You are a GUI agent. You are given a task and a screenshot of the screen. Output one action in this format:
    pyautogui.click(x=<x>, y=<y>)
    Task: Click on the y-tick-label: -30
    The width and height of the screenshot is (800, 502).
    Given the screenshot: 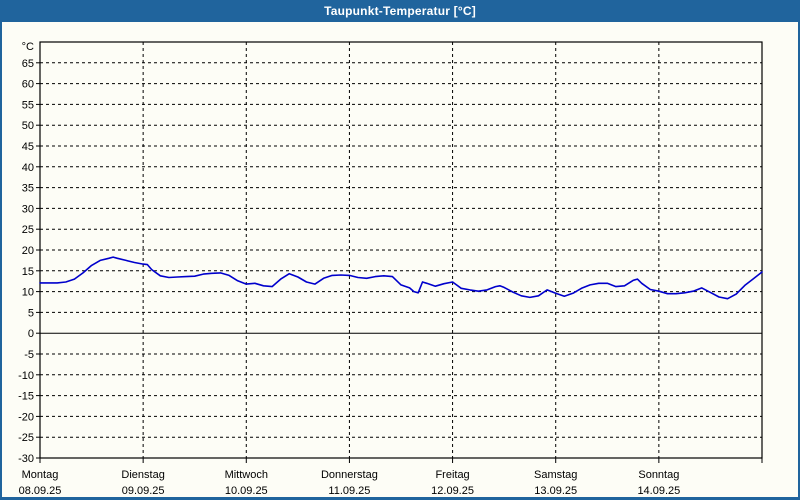 What is the action you would take?
    pyautogui.click(x=26, y=459)
    